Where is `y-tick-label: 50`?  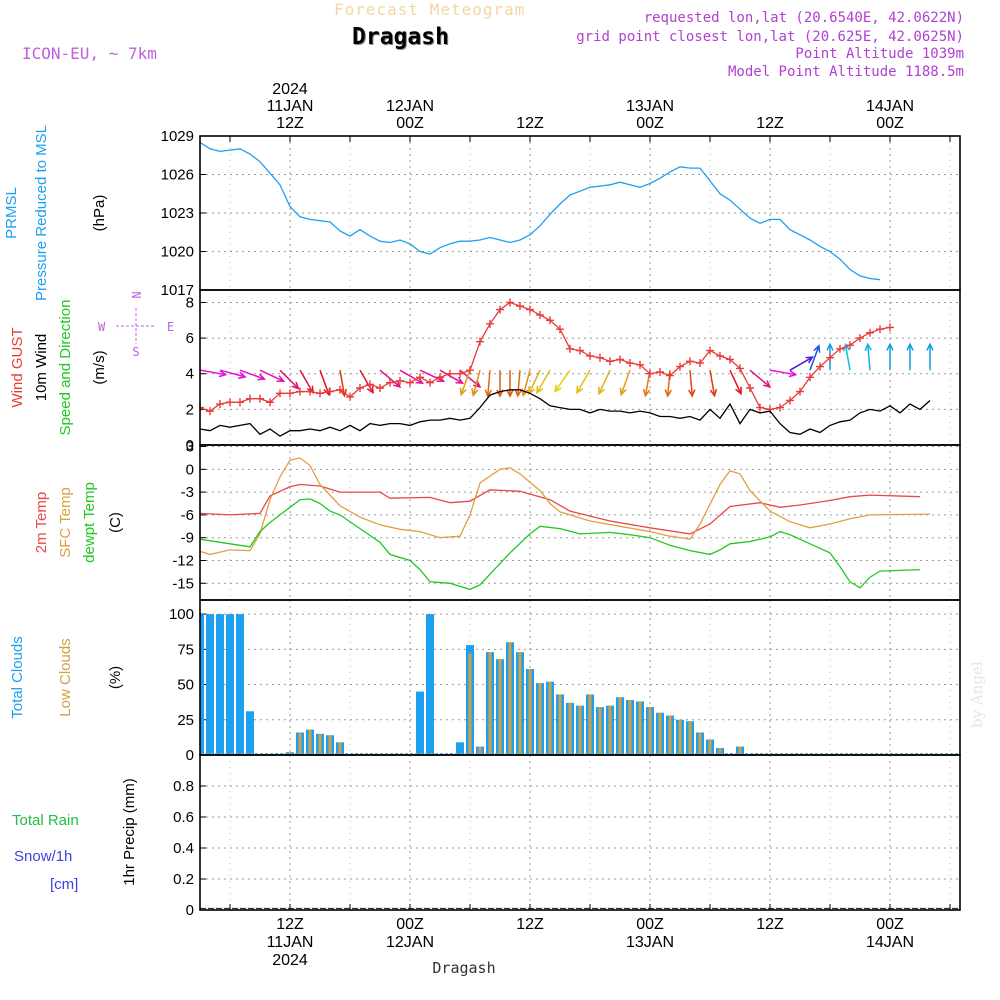 y-tick-label: 50 is located at coordinates (185, 685).